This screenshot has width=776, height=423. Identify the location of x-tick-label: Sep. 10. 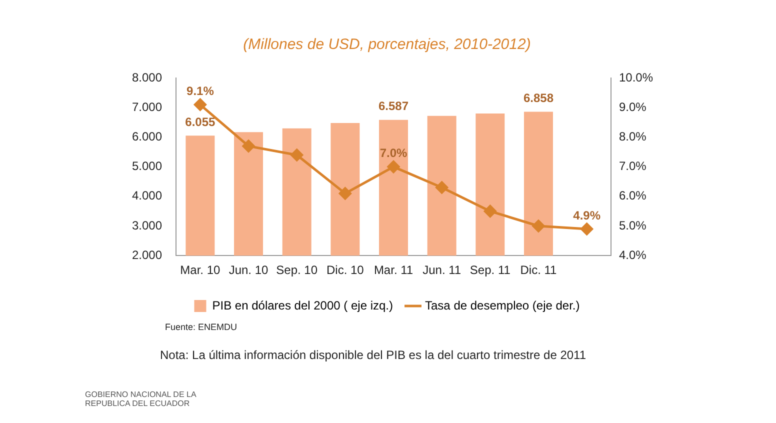
(297, 270).